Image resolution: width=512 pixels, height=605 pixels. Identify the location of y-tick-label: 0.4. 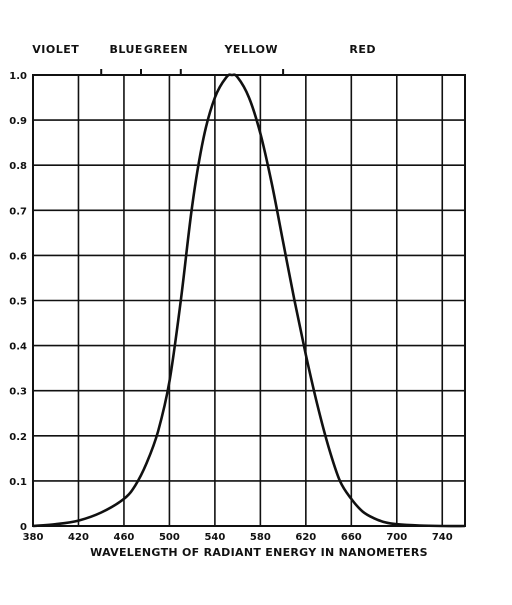
(18, 347).